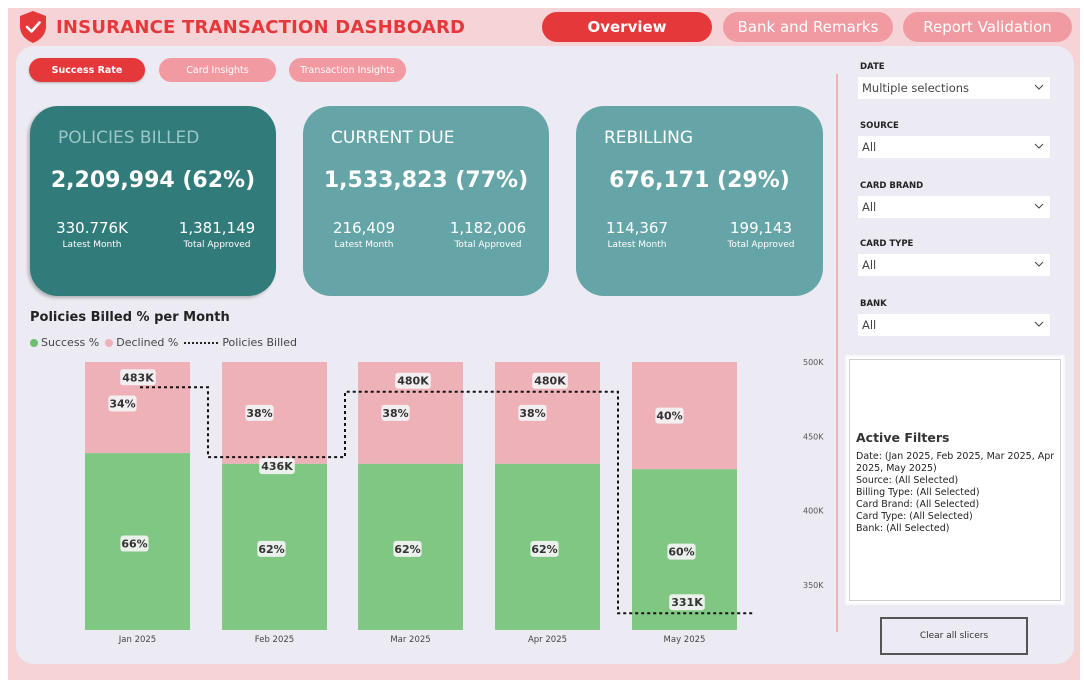 The height and width of the screenshot is (685, 1084). What do you see at coordinates (687, 602) in the screenshot?
I see `policies-billed-value-label: 331K` at bounding box center [687, 602].